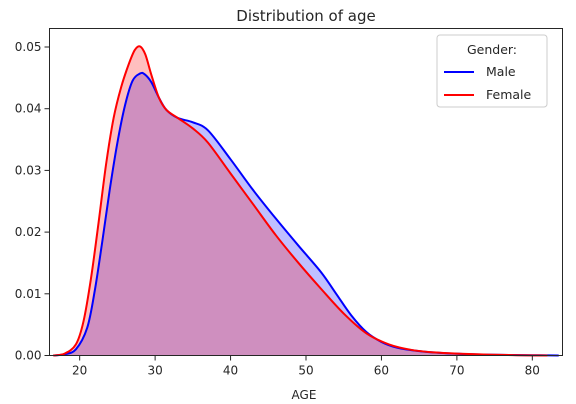 The height and width of the screenshot is (404, 576). Describe the element at coordinates (28, 47) in the screenshot. I see `y-tick-label: 0.05` at that location.